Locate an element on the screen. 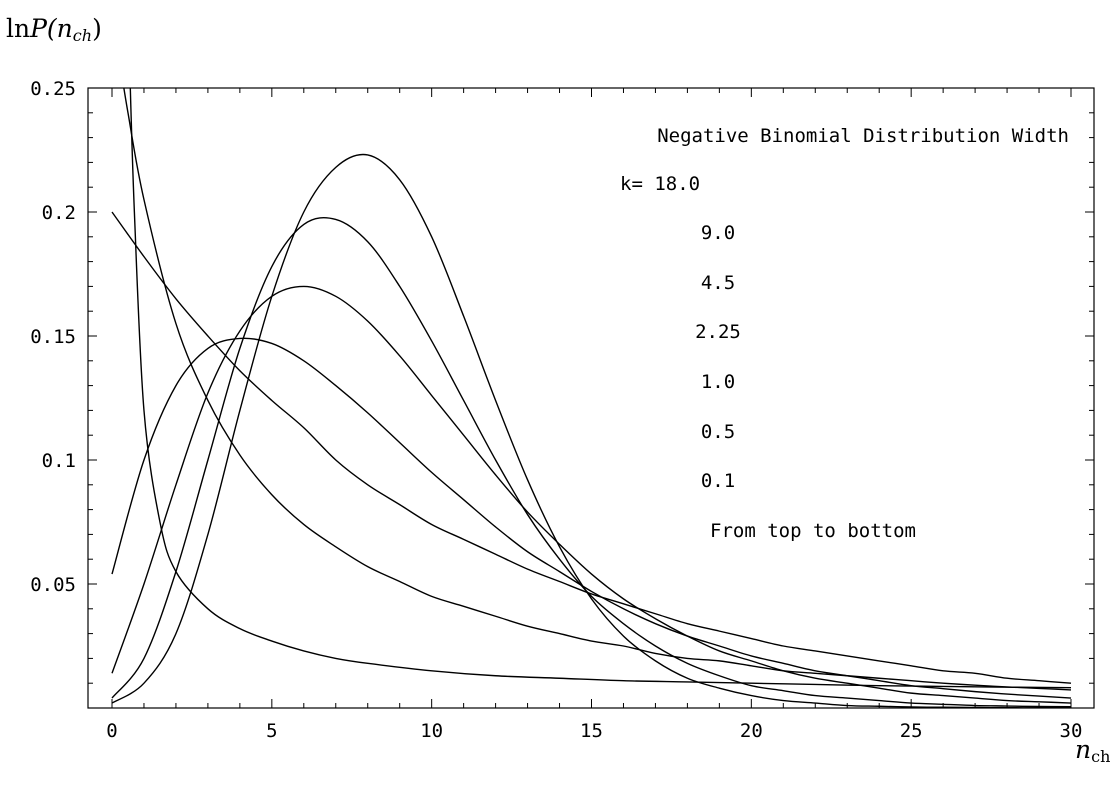  x-tick-label: 10 is located at coordinates (431, 731).